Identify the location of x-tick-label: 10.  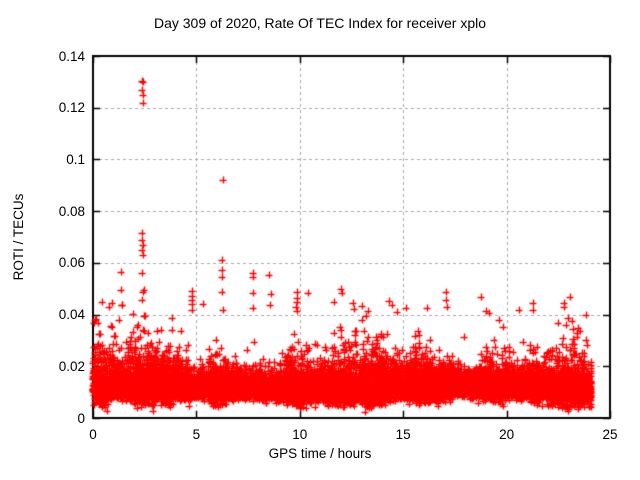
(300, 434).